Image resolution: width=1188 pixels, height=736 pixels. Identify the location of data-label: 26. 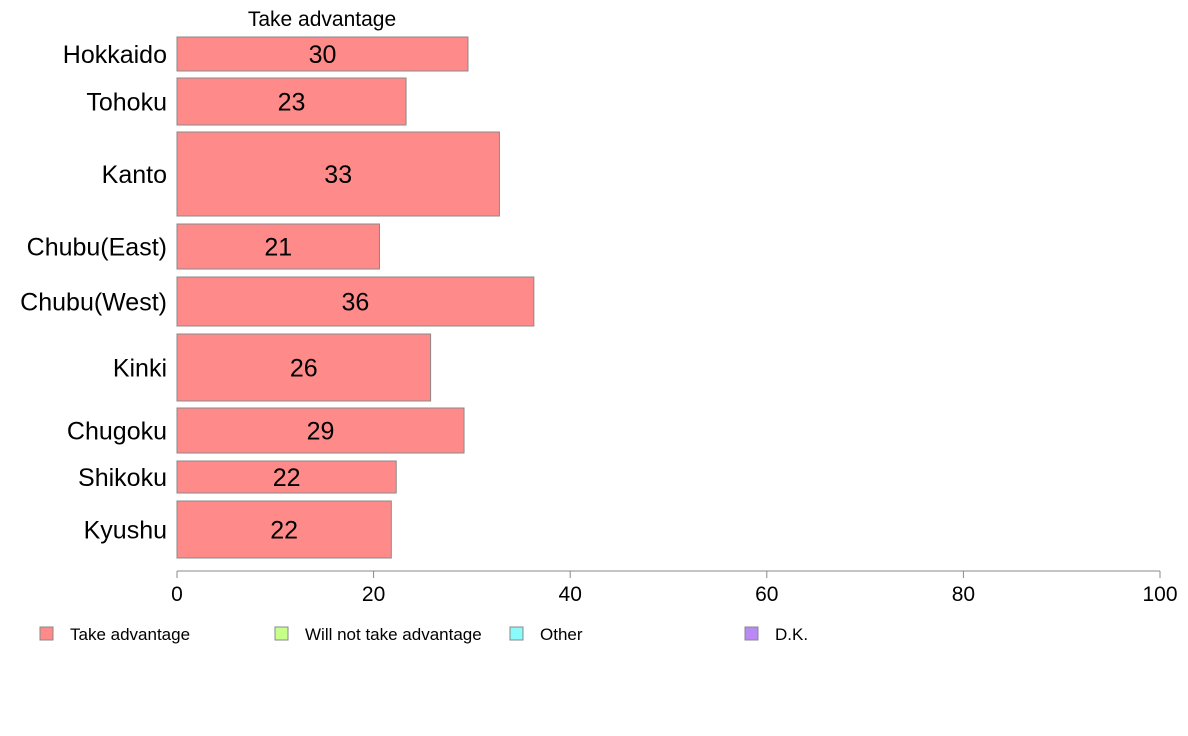
(304, 369).